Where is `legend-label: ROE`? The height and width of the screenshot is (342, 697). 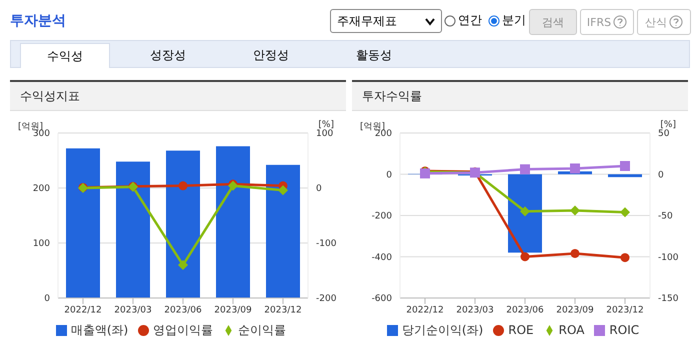 legend-label: ROE is located at coordinates (521, 330).